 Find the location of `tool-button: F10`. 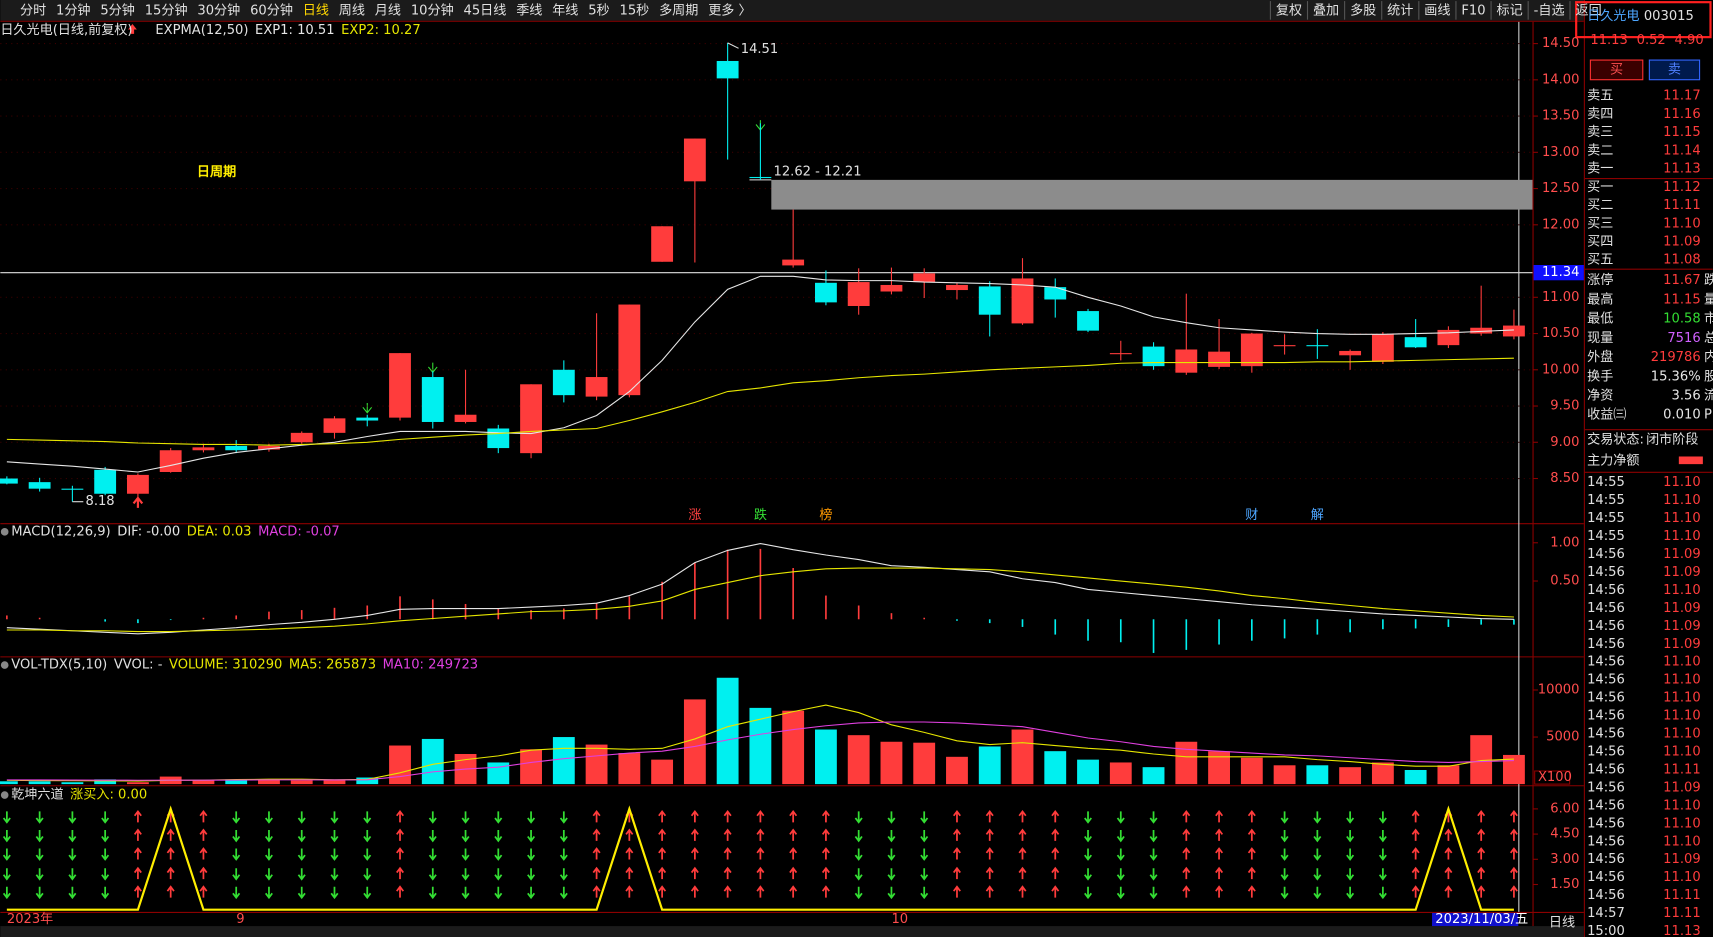

tool-button: F10 is located at coordinates (1473, 10).